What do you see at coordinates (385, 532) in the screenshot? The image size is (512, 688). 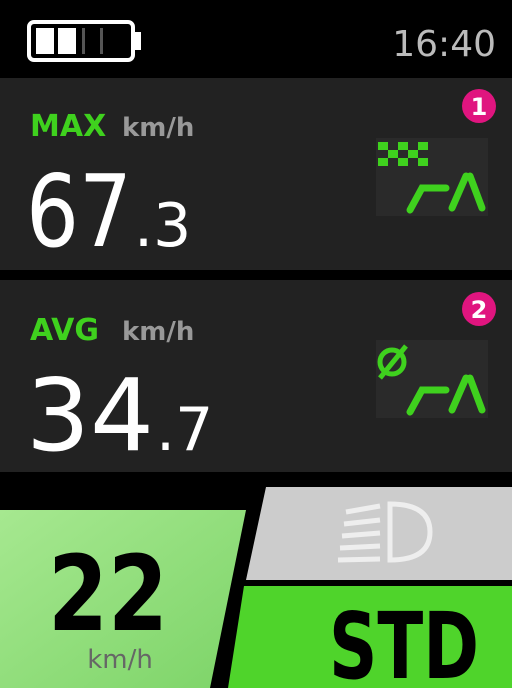 I see `headlight-icon` at bounding box center [385, 532].